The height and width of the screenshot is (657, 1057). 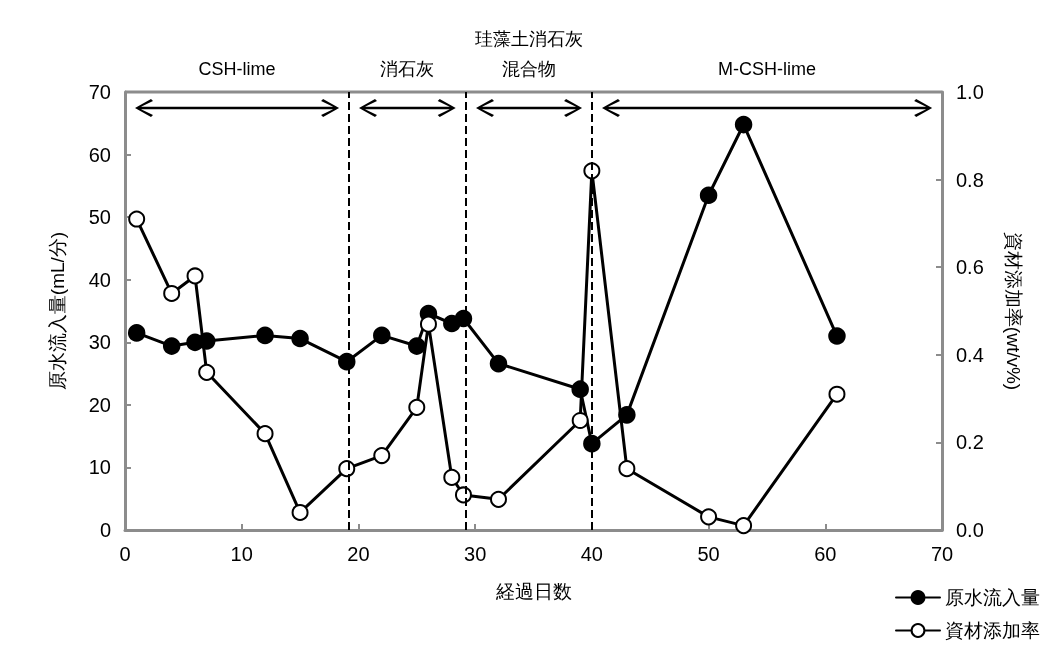 What do you see at coordinates (591, 554) in the screenshot?
I see `x-tick-label: 40` at bounding box center [591, 554].